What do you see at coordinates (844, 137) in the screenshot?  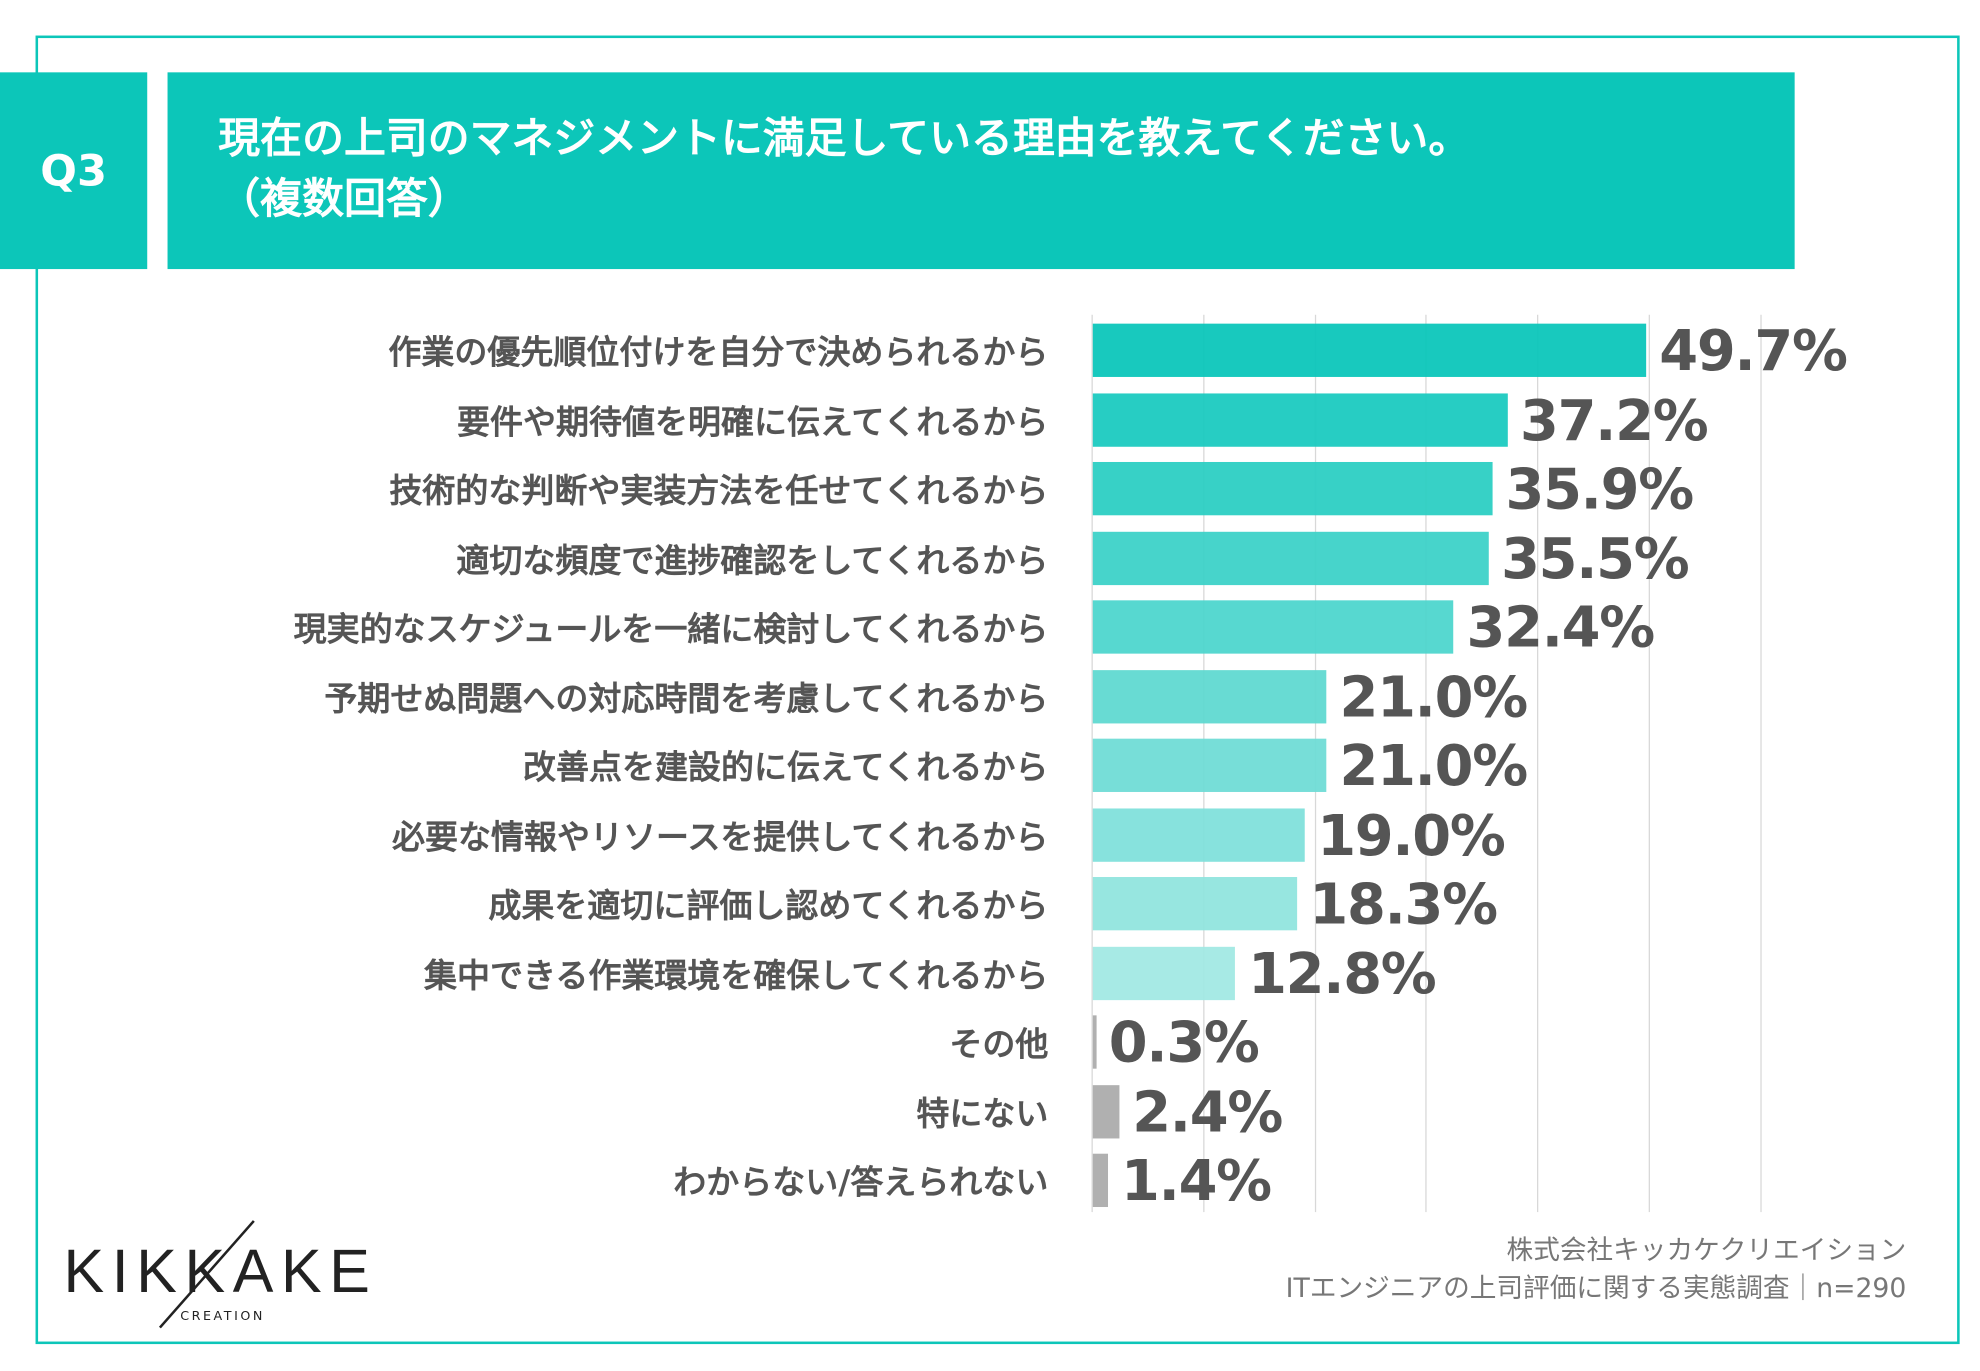 I see `title-line-1: 現在の上司のマネジメントに満足している理由を教えてください。` at bounding box center [844, 137].